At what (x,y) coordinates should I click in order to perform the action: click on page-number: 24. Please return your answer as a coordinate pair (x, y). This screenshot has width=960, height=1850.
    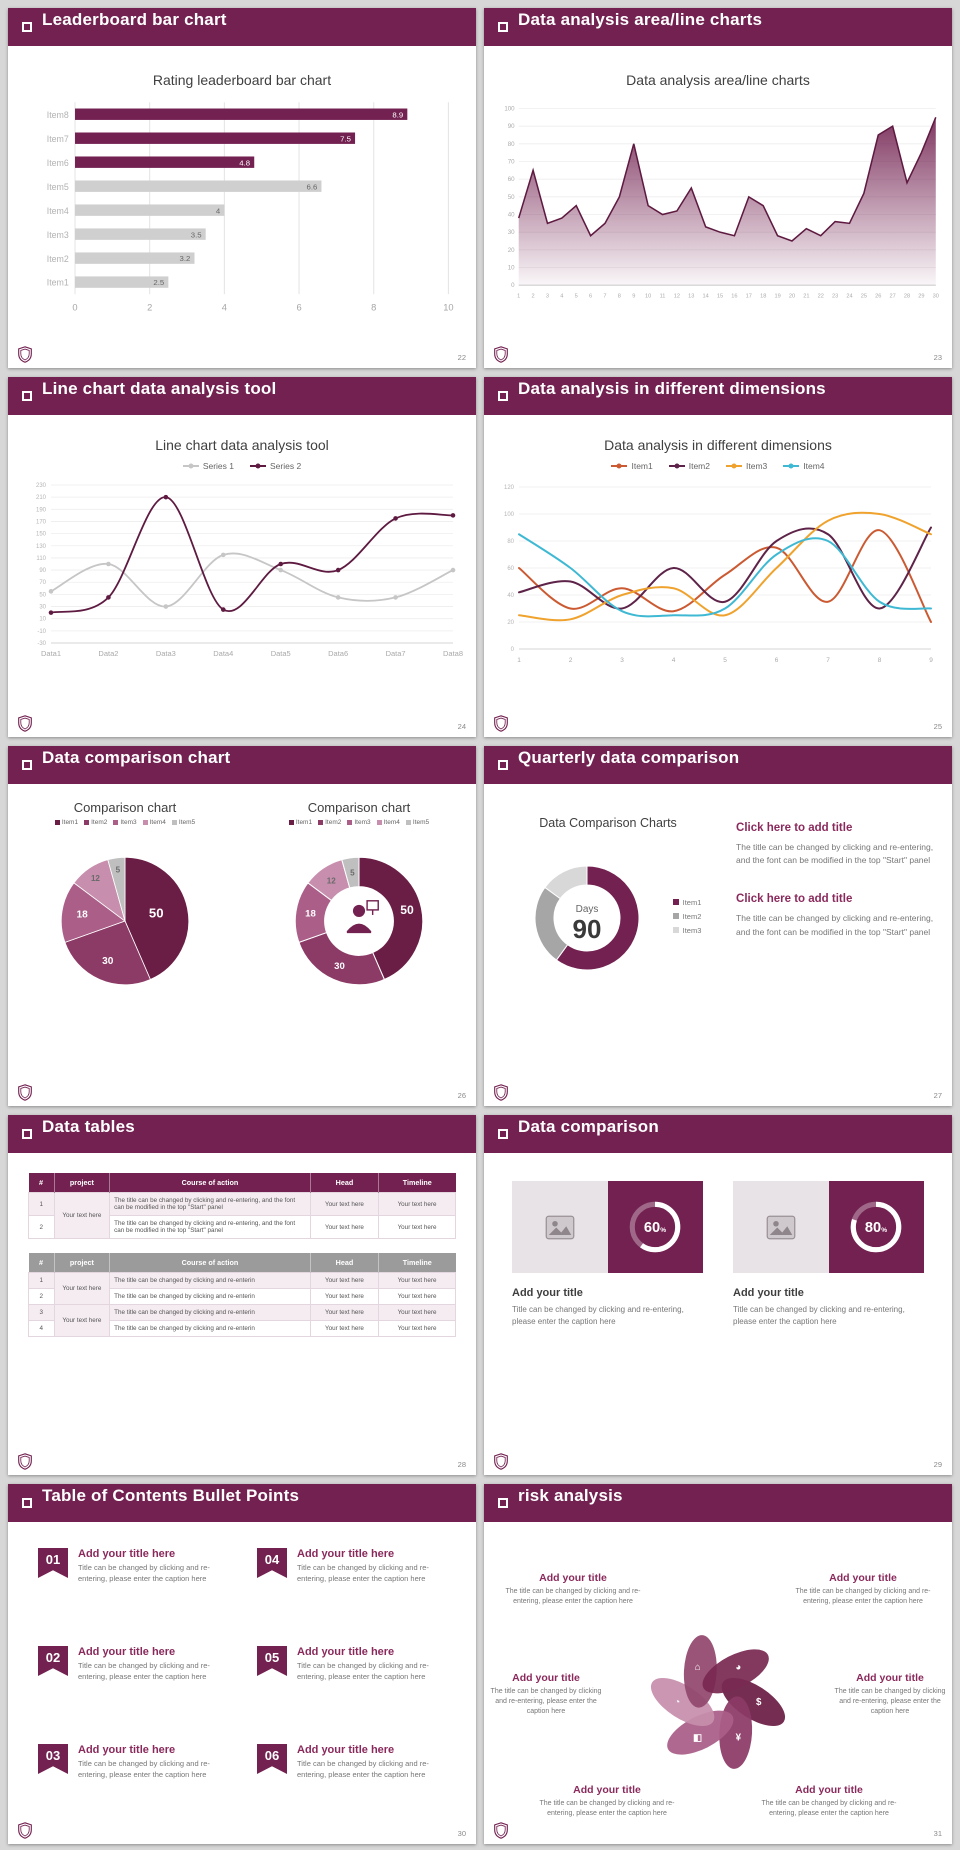
    Looking at the image, I should click on (461, 726).